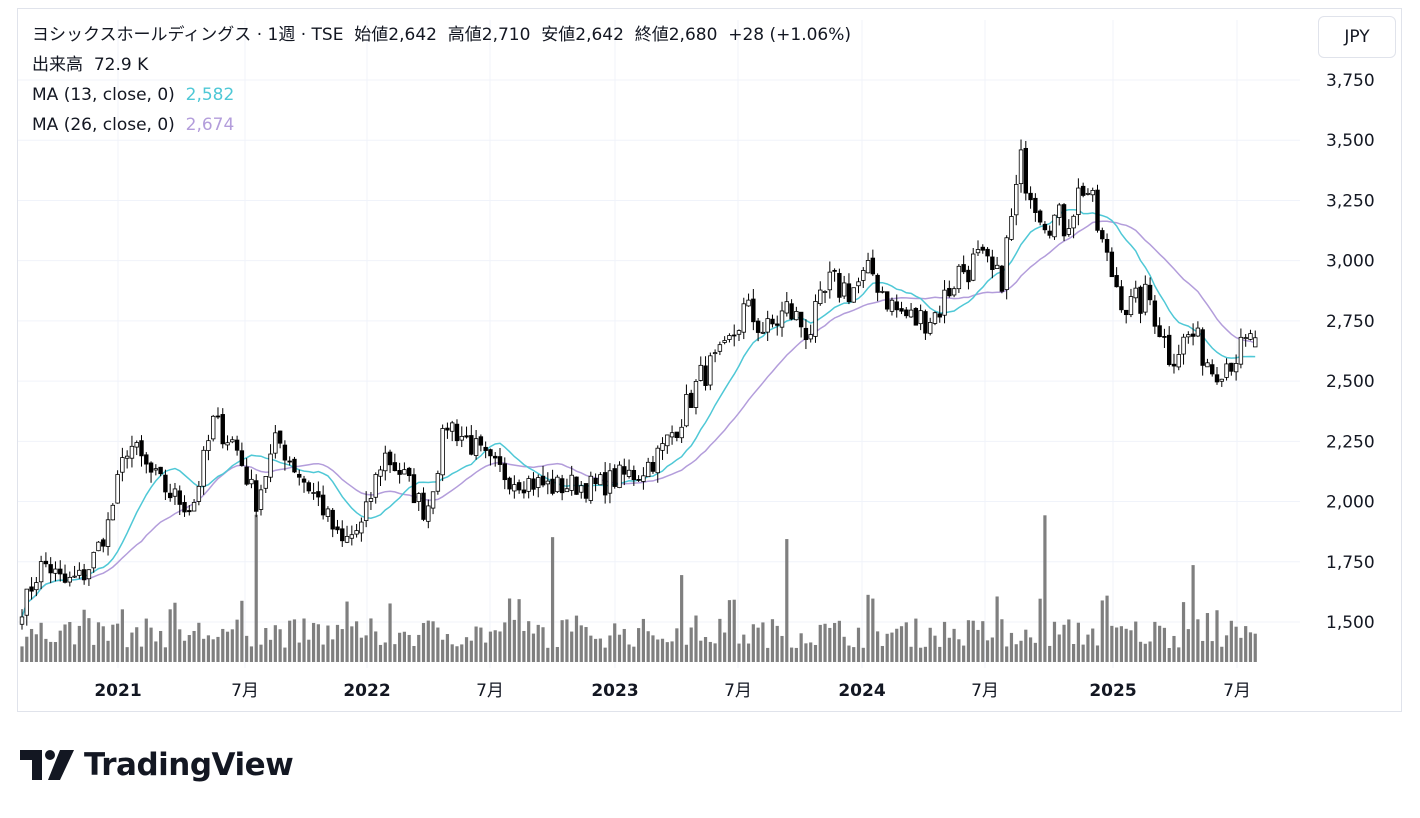 This screenshot has height=818, width=1420. What do you see at coordinates (1350, 201) in the screenshot?
I see `y-tick-label: 3,250` at bounding box center [1350, 201].